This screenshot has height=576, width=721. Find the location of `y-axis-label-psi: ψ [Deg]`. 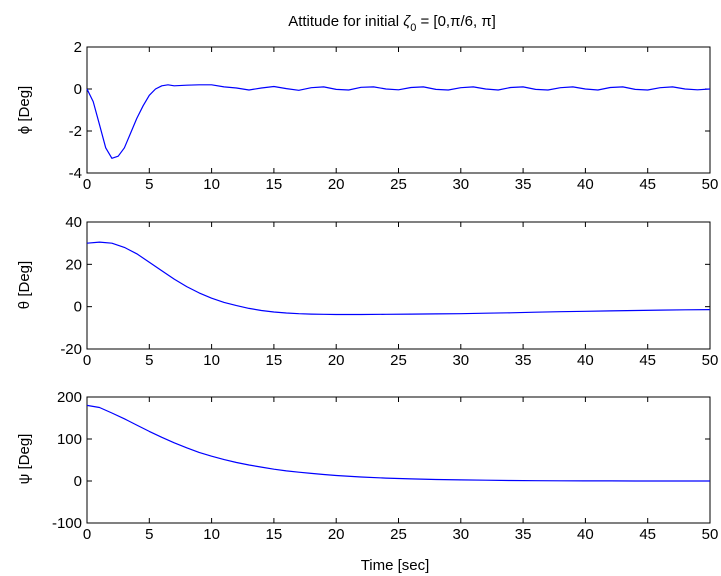

y-axis-label-psi: ψ [Deg] is located at coordinates (24, 459).